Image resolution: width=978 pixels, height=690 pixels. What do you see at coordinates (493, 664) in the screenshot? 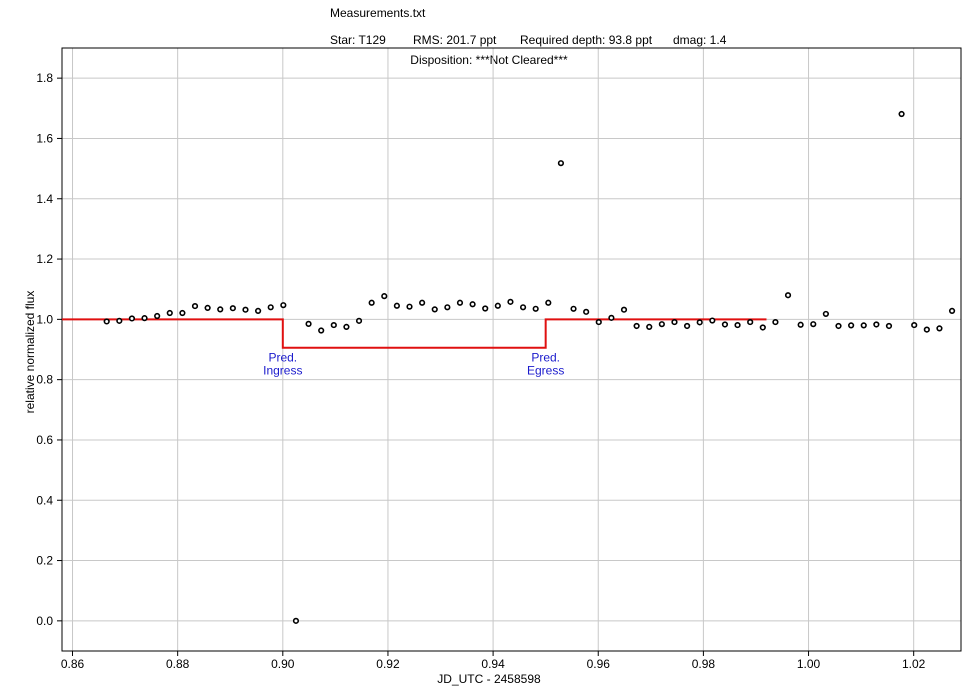
I see `x-tick-label: 0.94` at bounding box center [493, 664].